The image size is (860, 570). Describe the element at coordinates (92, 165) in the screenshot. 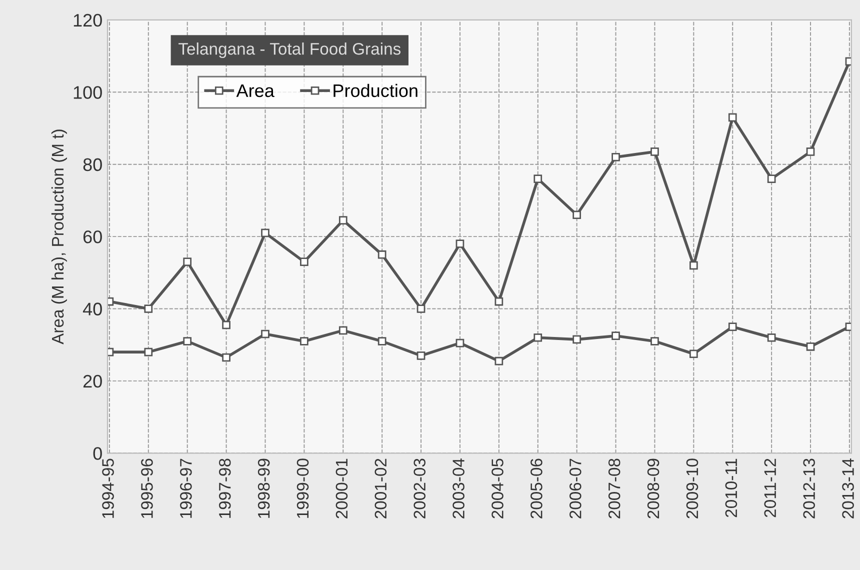

I see `y-tick-label: 80` at that location.